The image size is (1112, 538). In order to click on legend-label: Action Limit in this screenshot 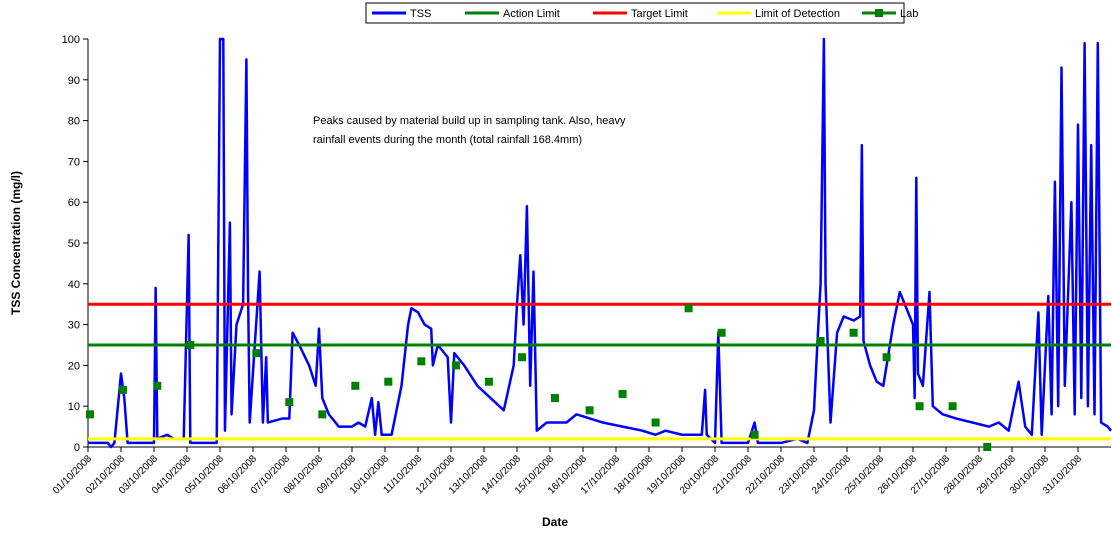, I will do `click(531, 14)`.